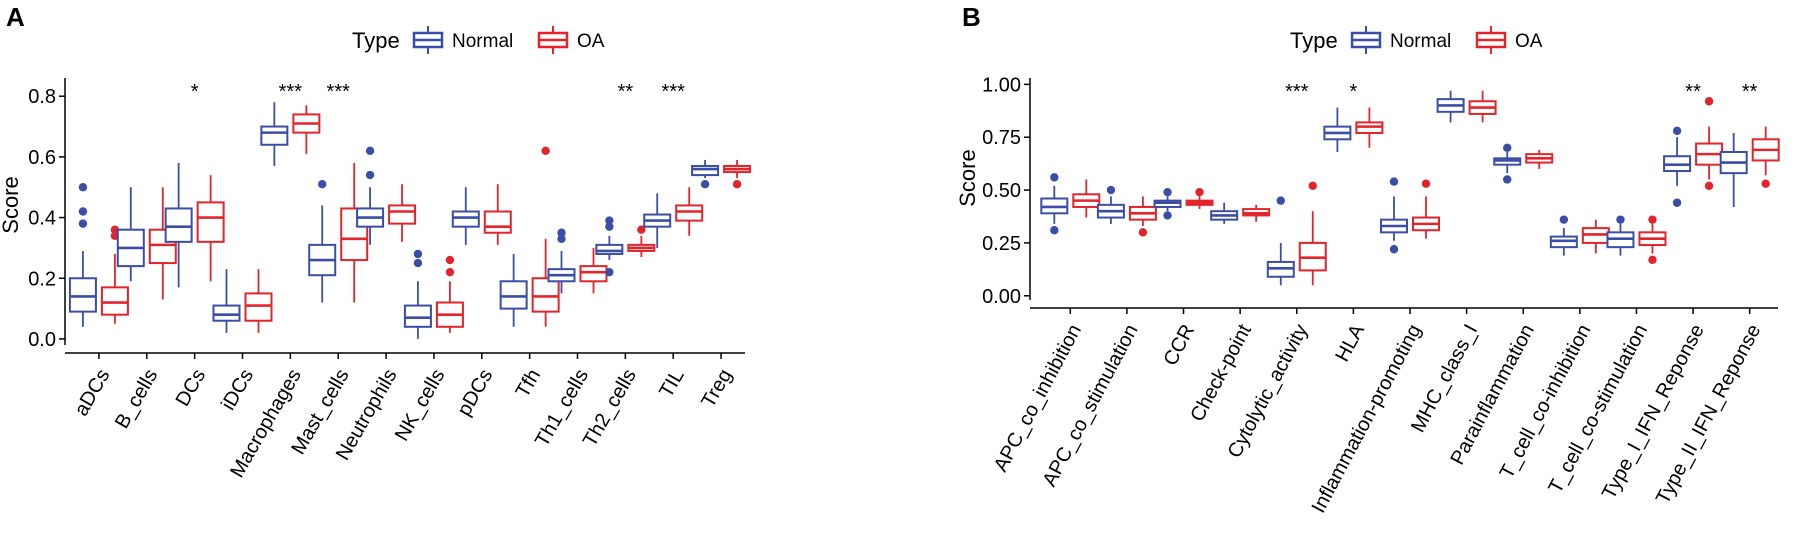 The image size is (1811, 547). I want to click on y-axis-title: Score, so click(967, 177).